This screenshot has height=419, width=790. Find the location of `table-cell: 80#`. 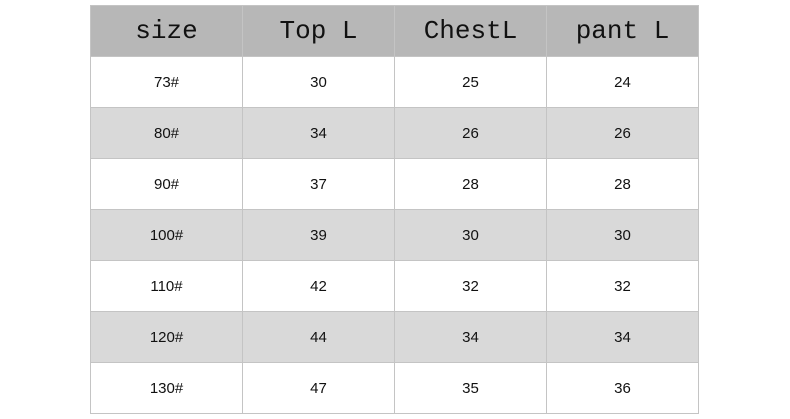

table-cell: 80# is located at coordinates (166, 133).